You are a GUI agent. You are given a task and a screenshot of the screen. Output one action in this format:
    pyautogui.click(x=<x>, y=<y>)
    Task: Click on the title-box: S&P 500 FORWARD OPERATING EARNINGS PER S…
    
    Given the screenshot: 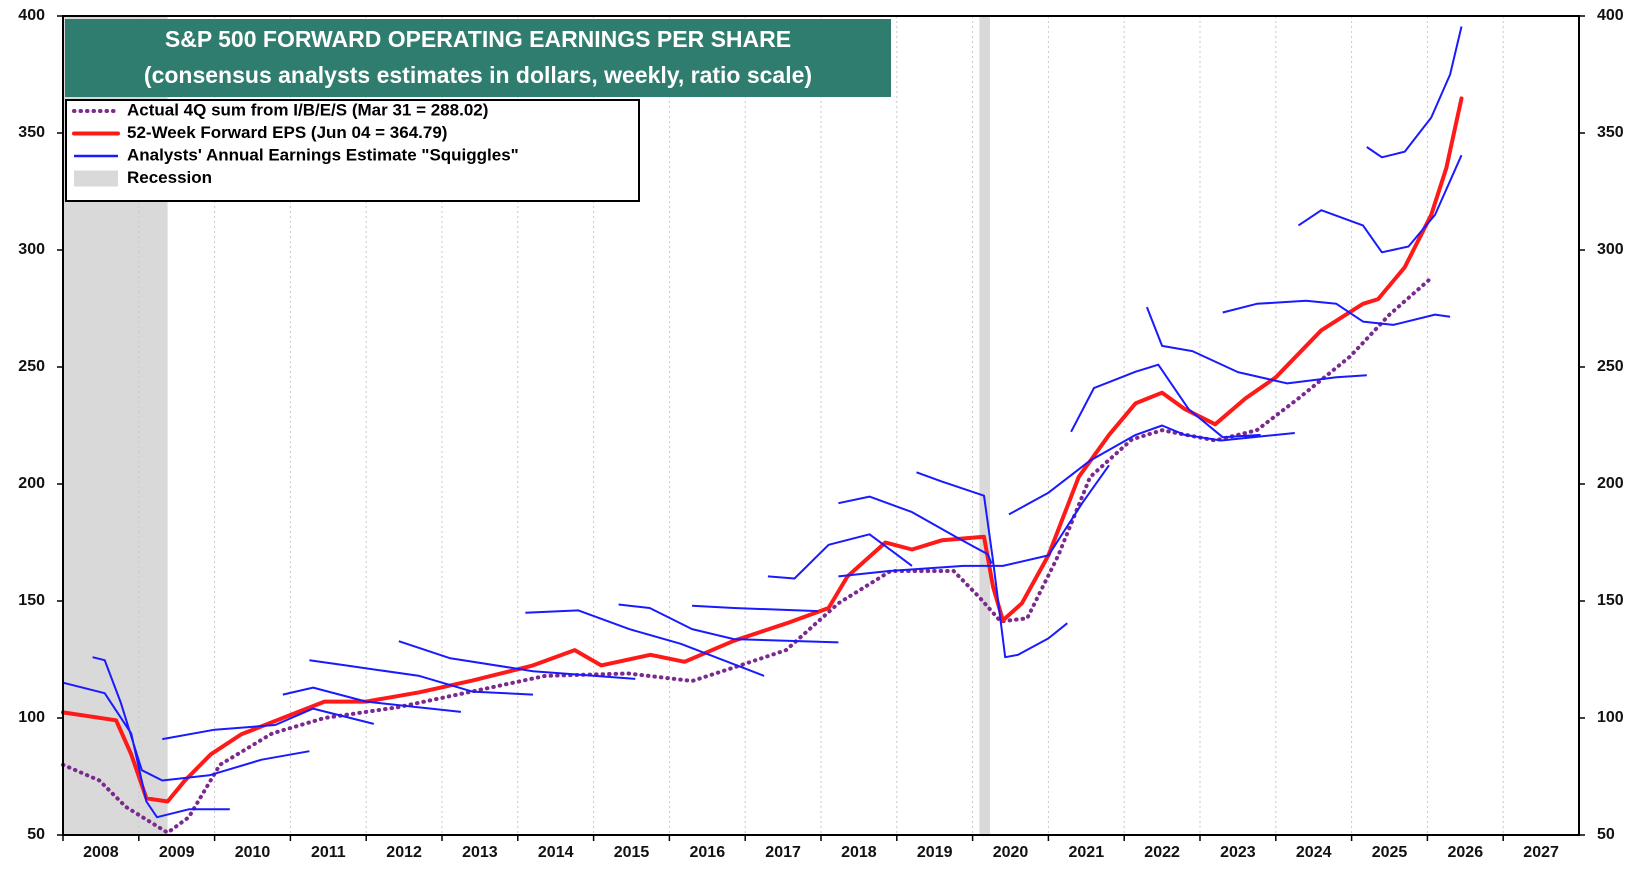 What is the action you would take?
    pyautogui.click(x=478, y=58)
    